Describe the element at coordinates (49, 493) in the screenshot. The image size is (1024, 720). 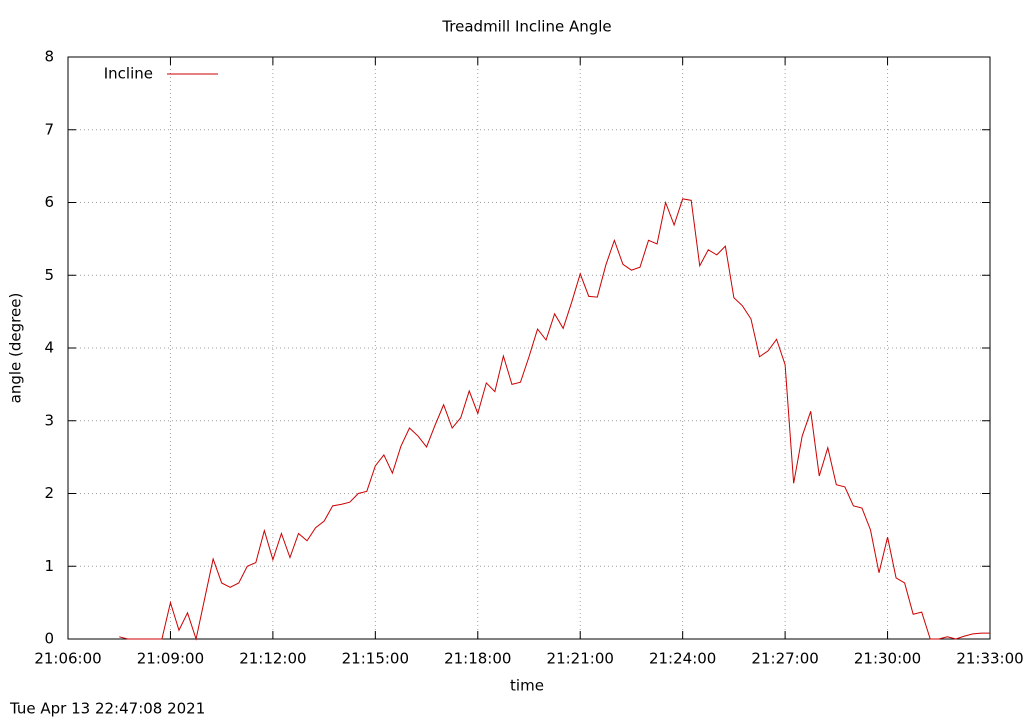
I see `y-tick-label: 2` at that location.